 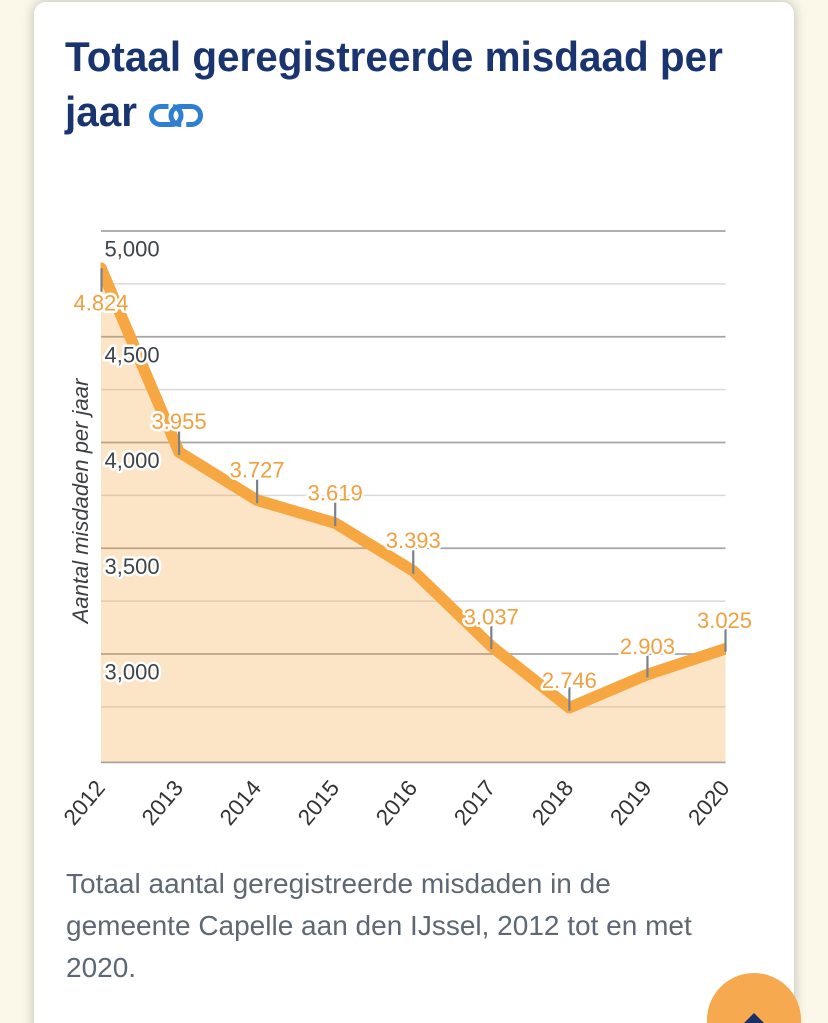 I want to click on svg-text: 2014, so click(x=240, y=803).